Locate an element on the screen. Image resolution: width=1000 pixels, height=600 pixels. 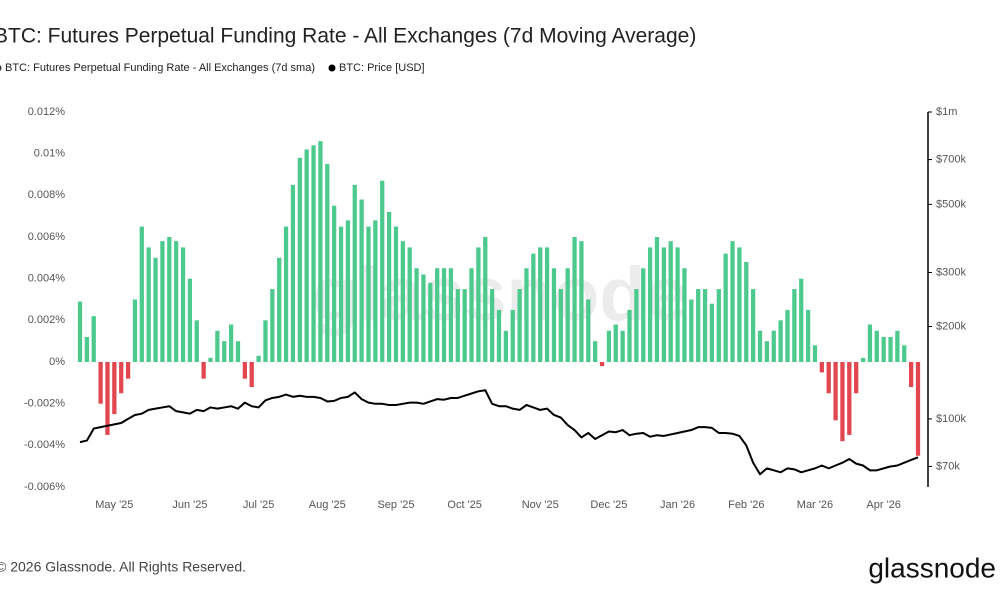
x-tick-label: Mar '26 is located at coordinates (815, 505).